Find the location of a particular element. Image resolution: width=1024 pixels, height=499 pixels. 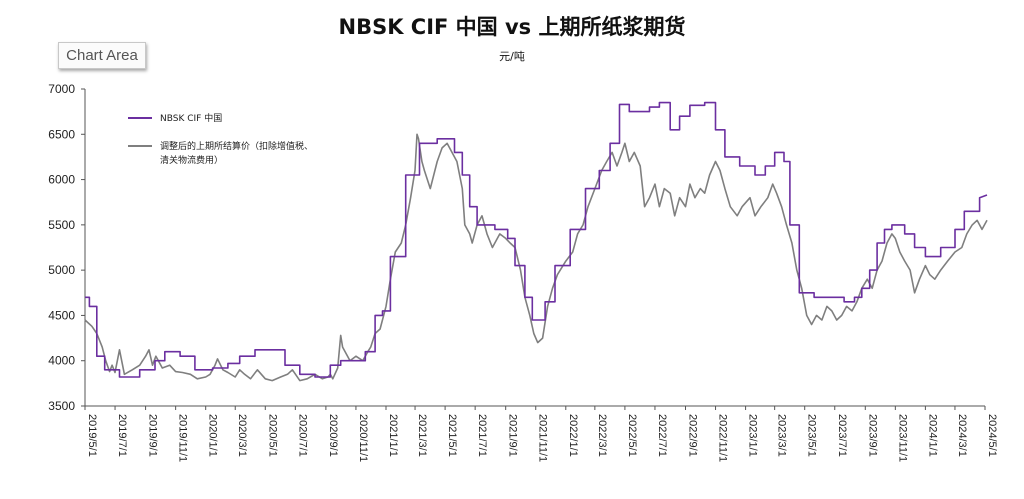

x-tick-label: 2020/9/1 is located at coordinates (333, 435).